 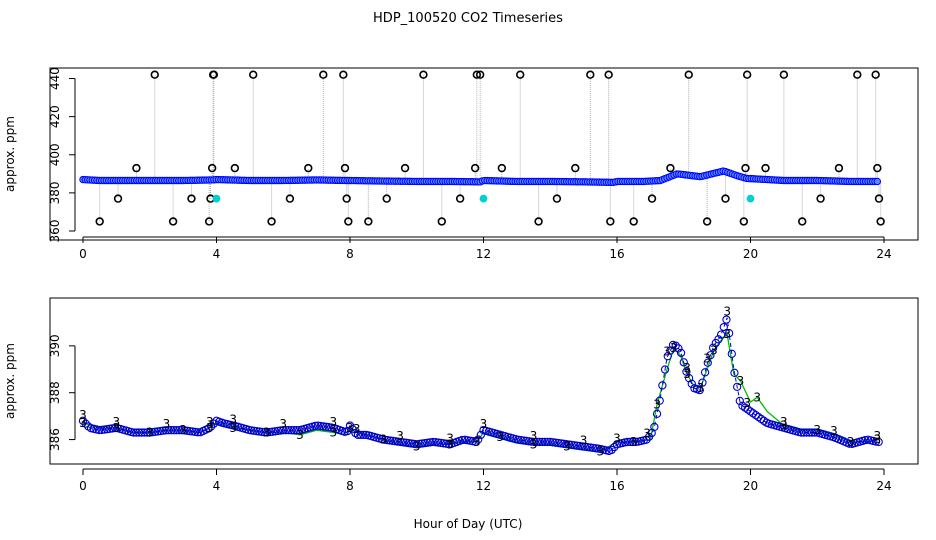 What do you see at coordinates (55, 392) in the screenshot?
I see `bottom-y-tick-label: 388` at bounding box center [55, 392].